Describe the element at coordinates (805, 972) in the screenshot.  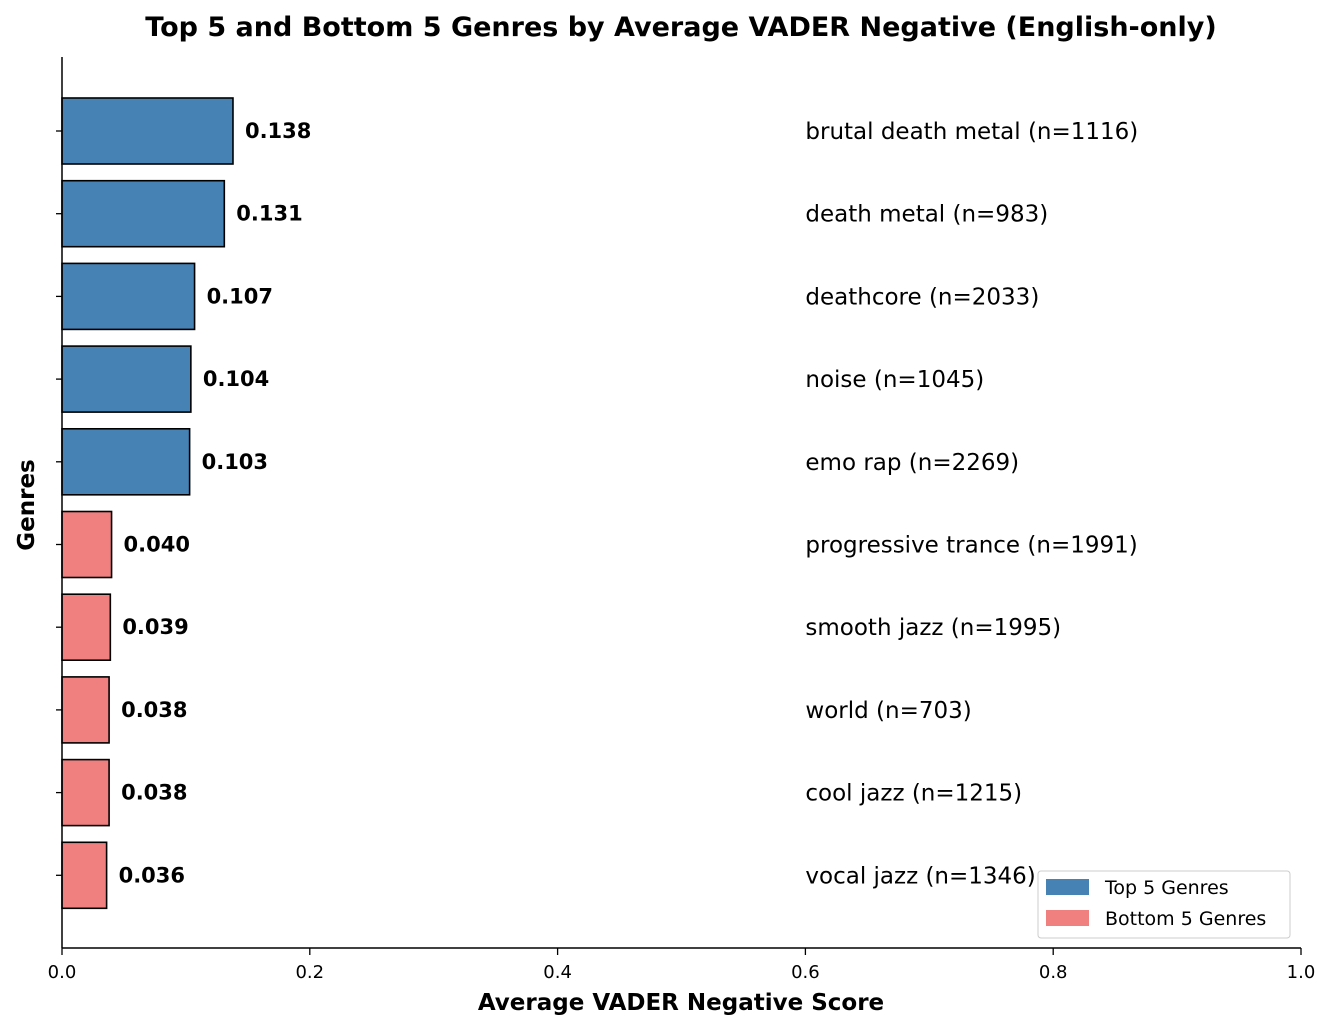
I see `x-tick-label: 0.6` at that location.